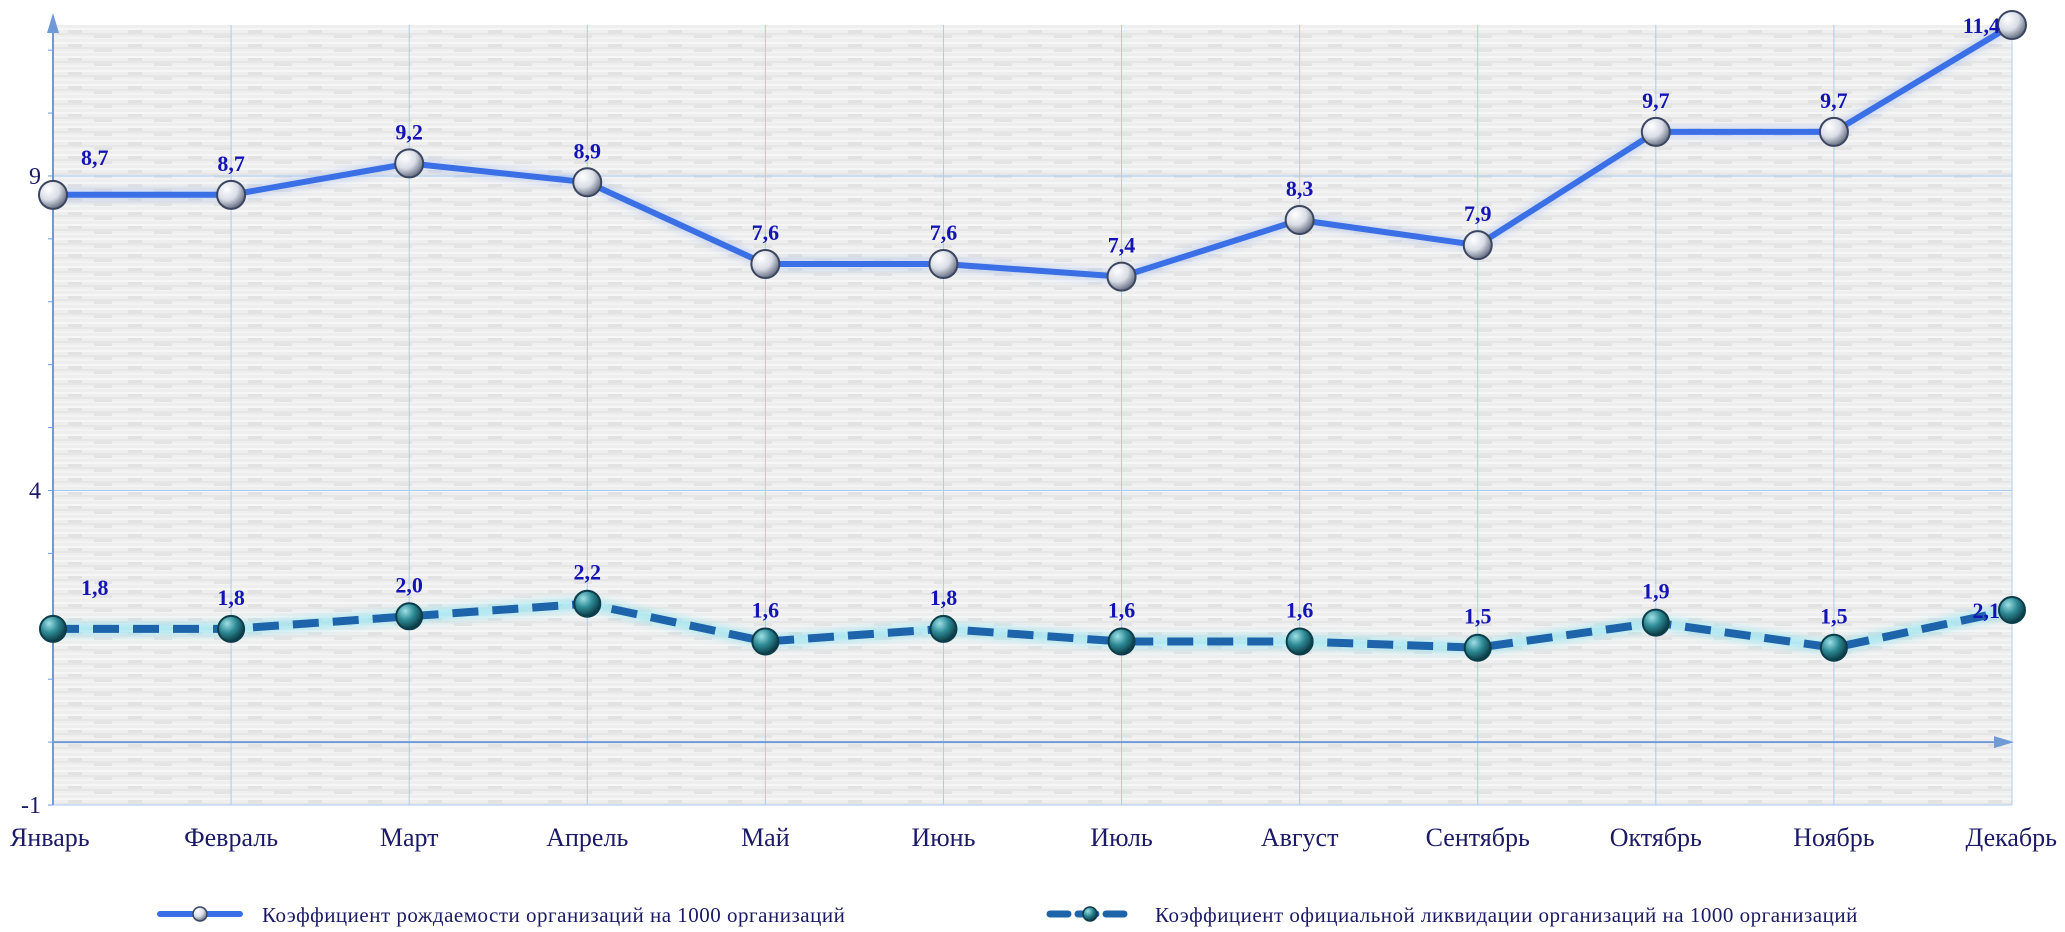 Image resolution: width=2065 pixels, height=932 pixels. I want to click on data-label: 2,1, so click(1987, 610).